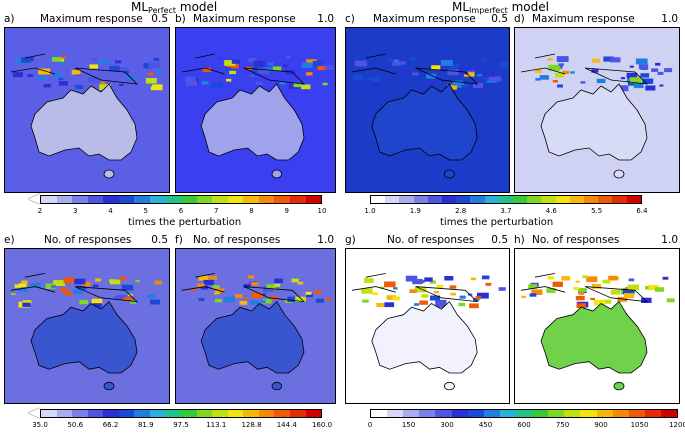 This screenshot has width=685, height=434. I want to click on group-title-perfect-prefix: ML, so click(140, 7).